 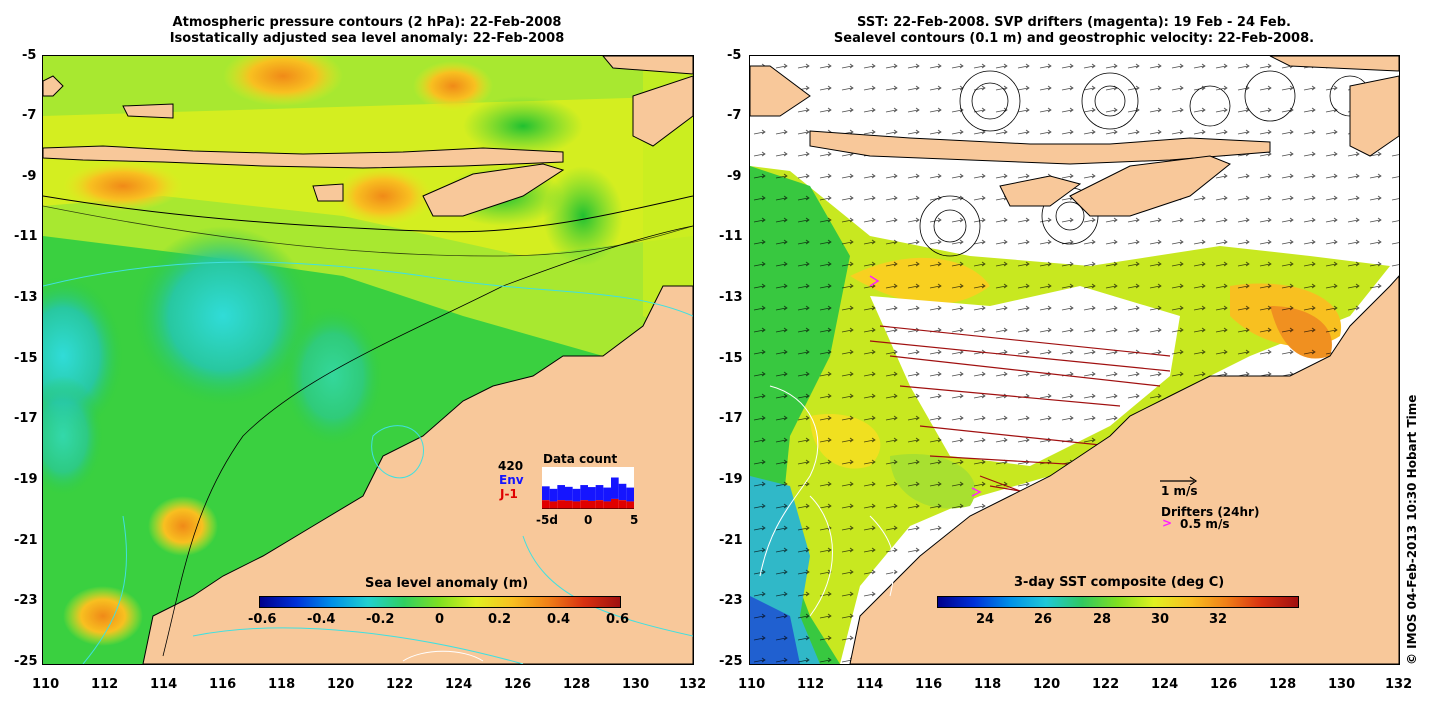 I want to click on data-count-bars, so click(x=588, y=488).